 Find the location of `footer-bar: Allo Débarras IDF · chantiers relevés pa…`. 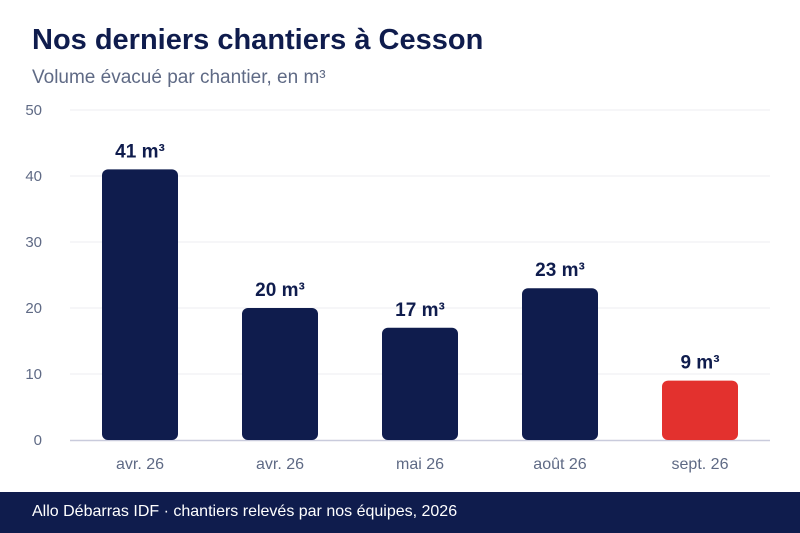

footer-bar: Allo Débarras IDF · chantiers relevés pa… is located at coordinates (400, 512).